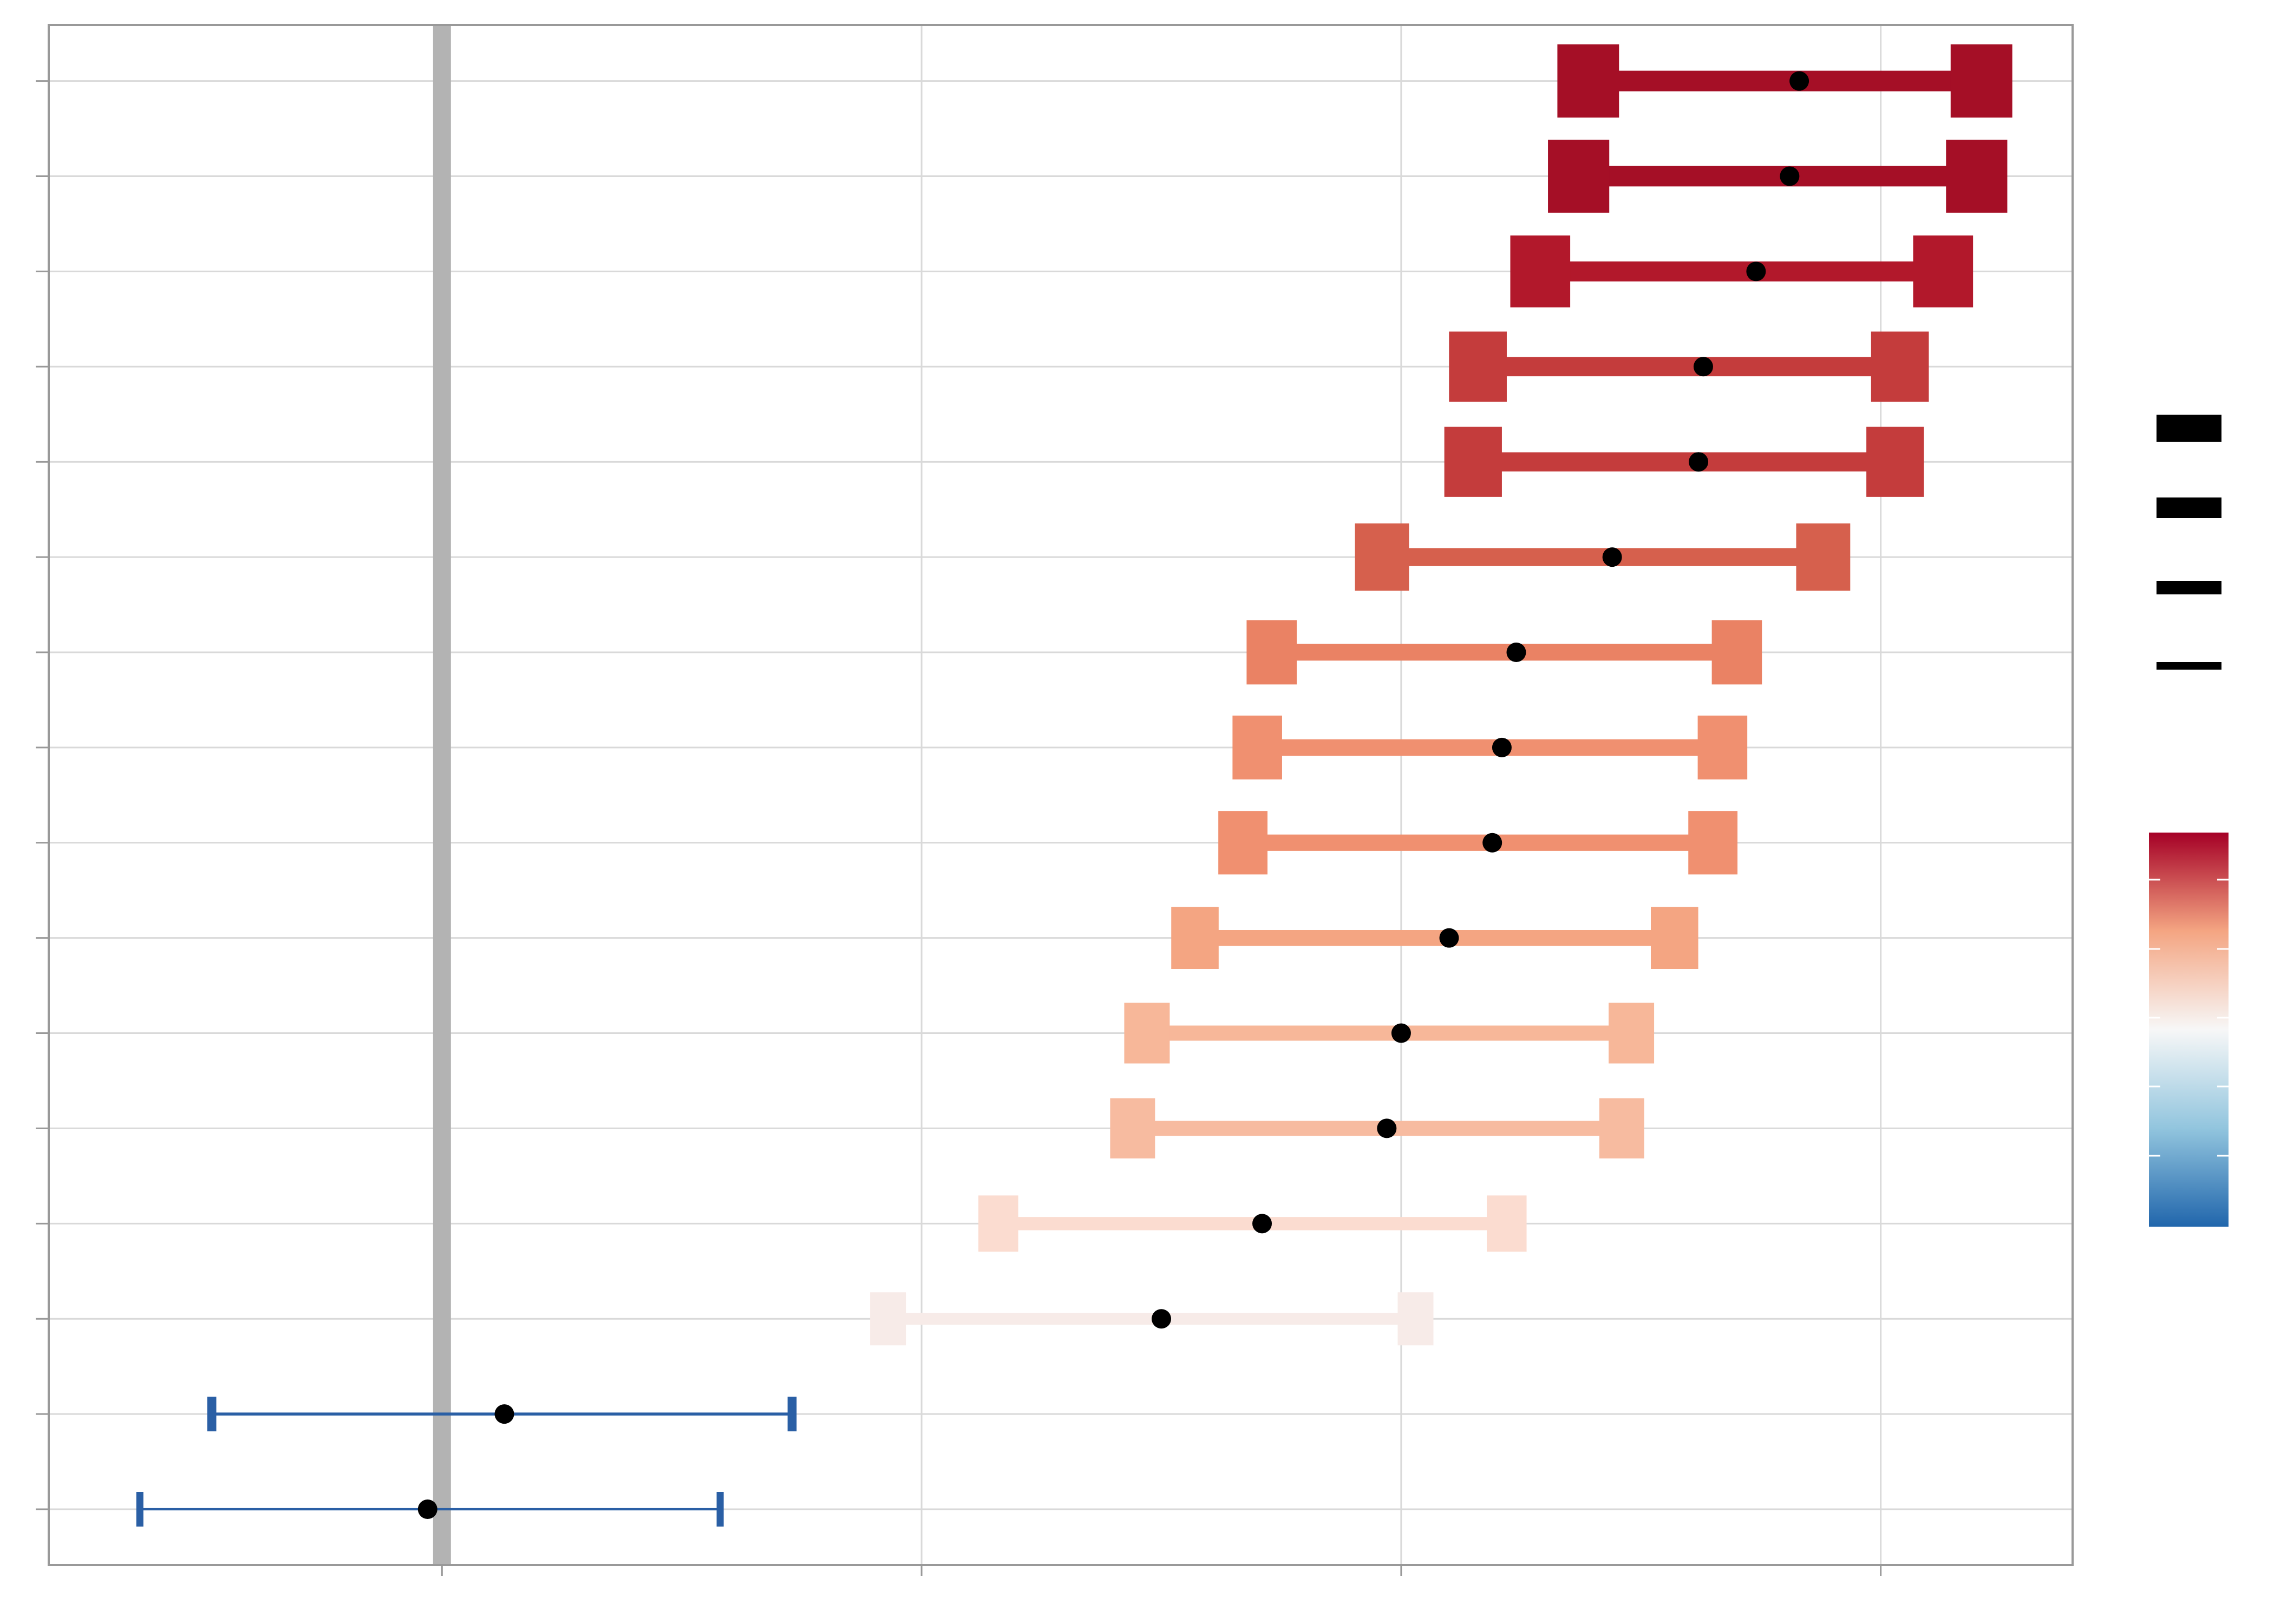 This screenshot has width=2274, height=1624. I want to click on size-legend, so click(2189, 542).